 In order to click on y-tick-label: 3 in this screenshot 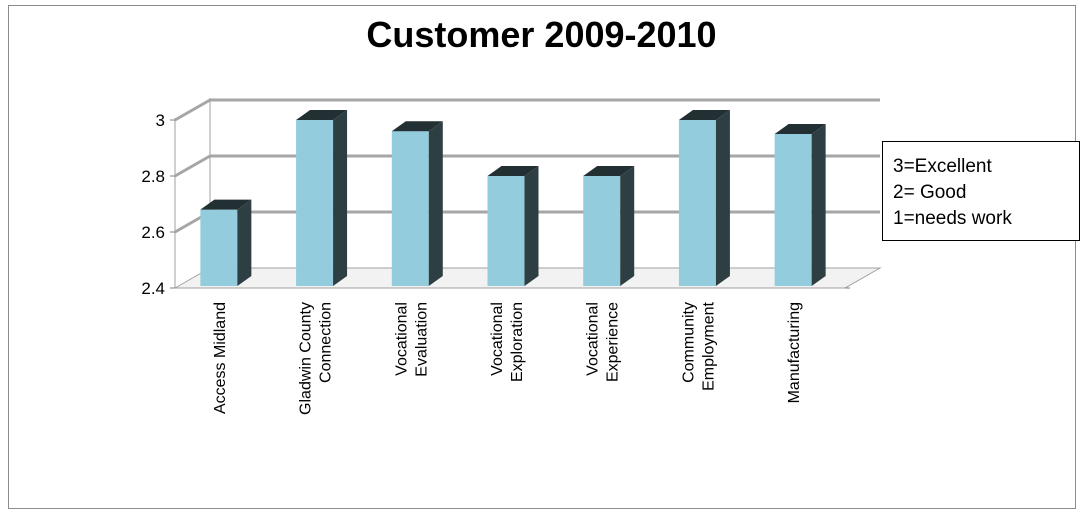, I will do `click(160, 120)`.